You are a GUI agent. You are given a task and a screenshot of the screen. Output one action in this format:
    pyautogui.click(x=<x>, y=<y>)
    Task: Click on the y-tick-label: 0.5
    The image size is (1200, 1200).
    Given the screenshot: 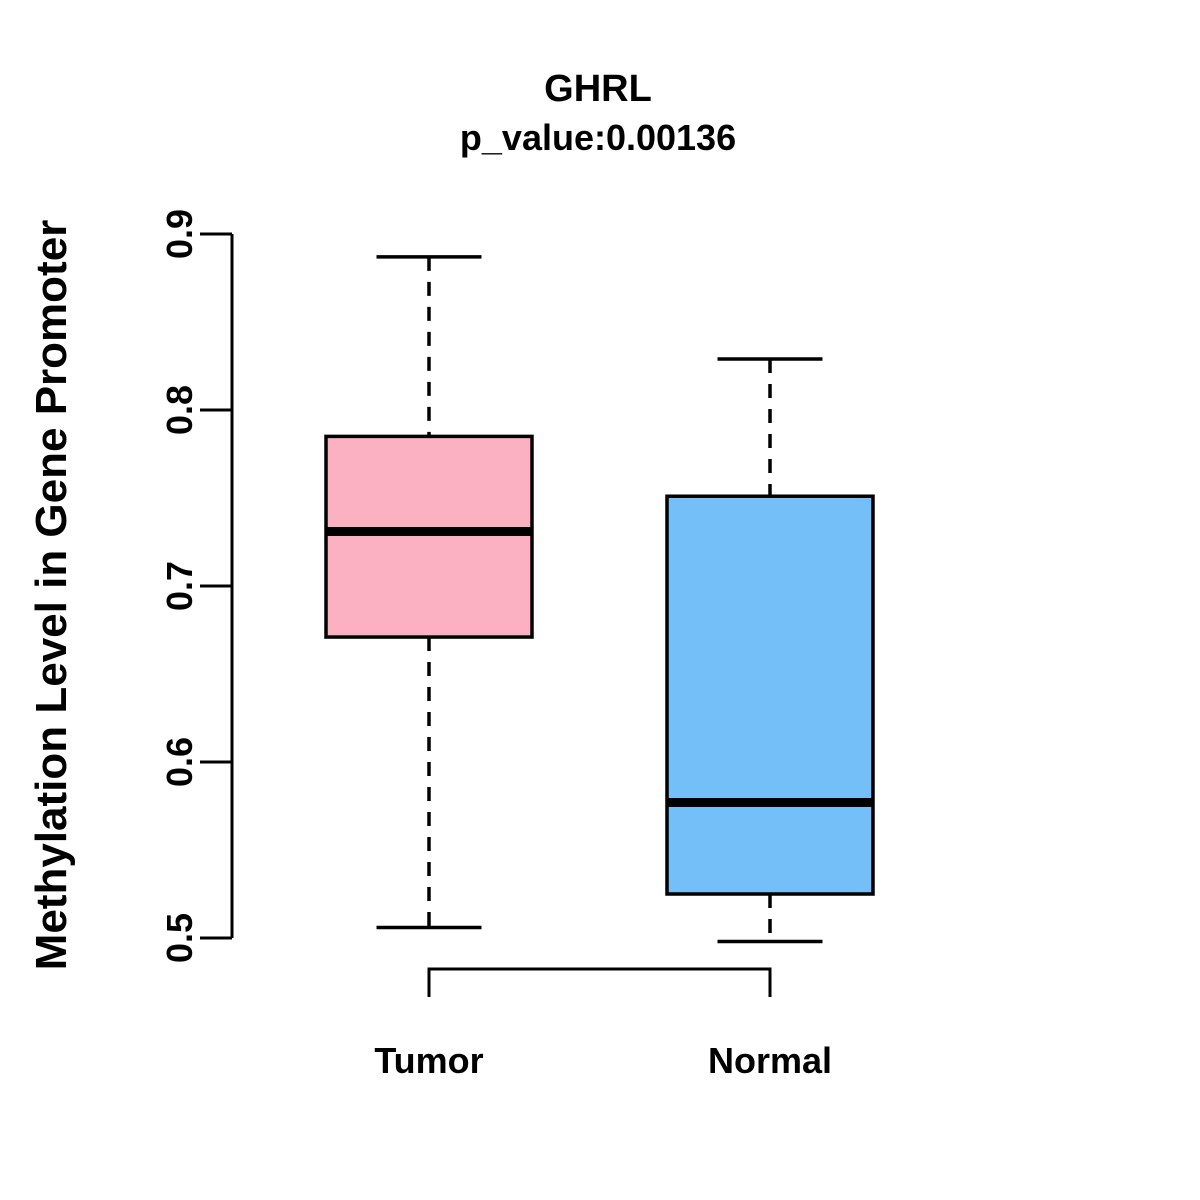 What is the action you would take?
    pyautogui.click(x=179, y=938)
    